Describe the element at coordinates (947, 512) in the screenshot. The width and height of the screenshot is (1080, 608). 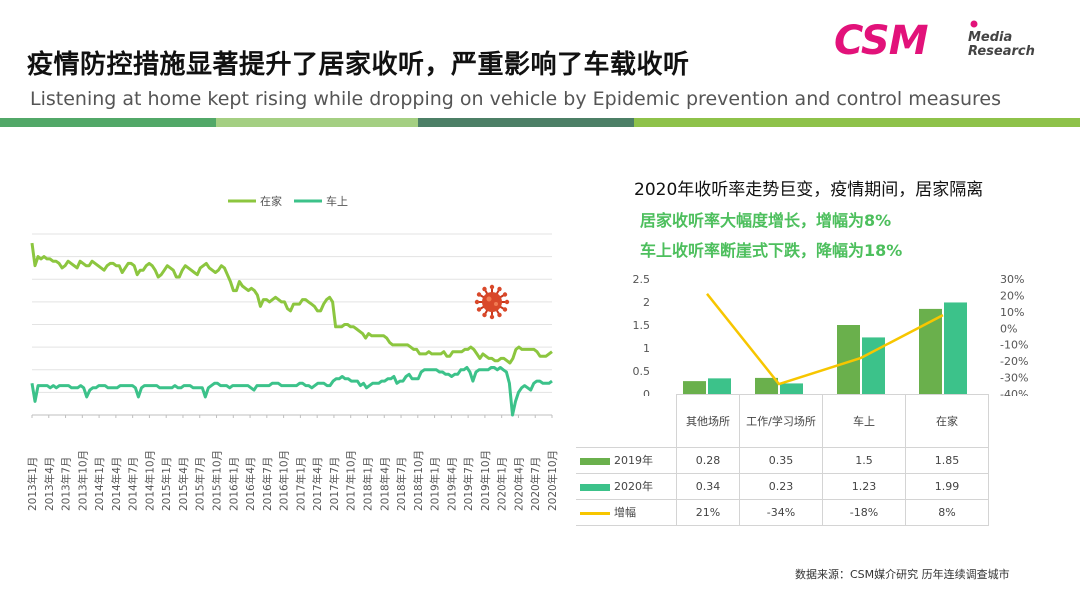
I see `table-cell: 8%` at that location.